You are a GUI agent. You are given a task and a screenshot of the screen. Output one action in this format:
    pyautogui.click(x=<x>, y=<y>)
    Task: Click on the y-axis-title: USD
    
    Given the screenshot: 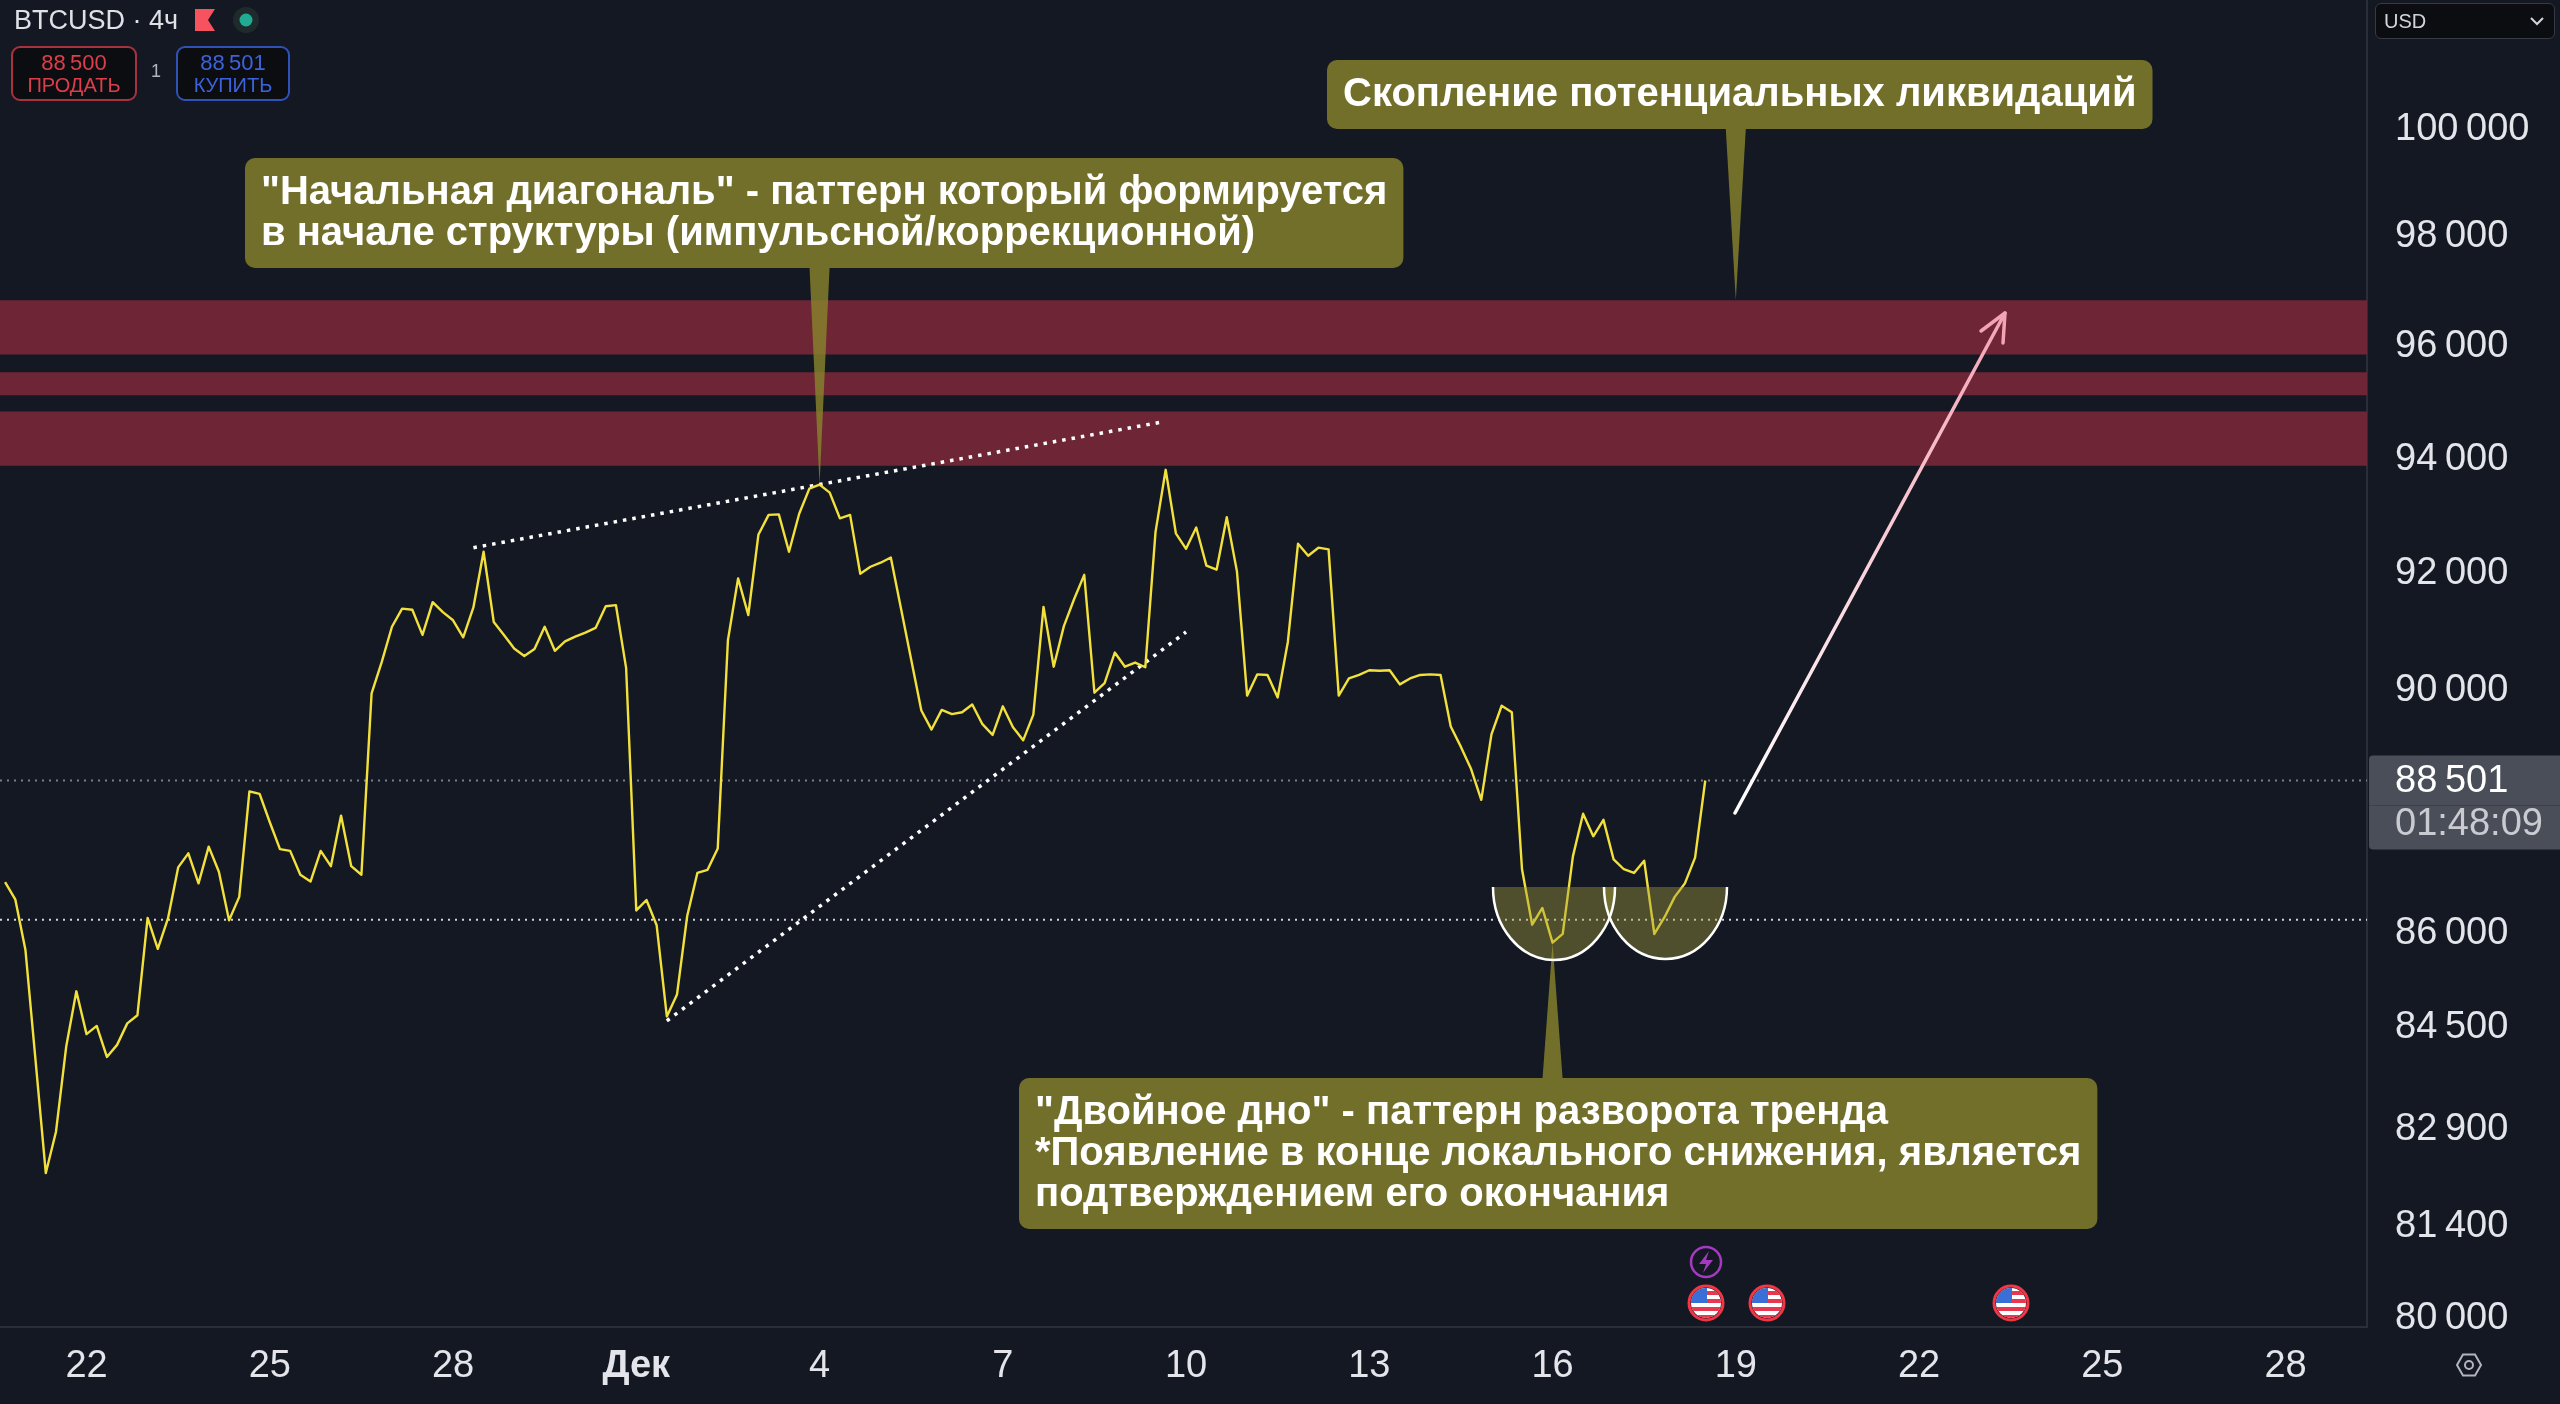 What is the action you would take?
    pyautogui.click(x=2405, y=21)
    